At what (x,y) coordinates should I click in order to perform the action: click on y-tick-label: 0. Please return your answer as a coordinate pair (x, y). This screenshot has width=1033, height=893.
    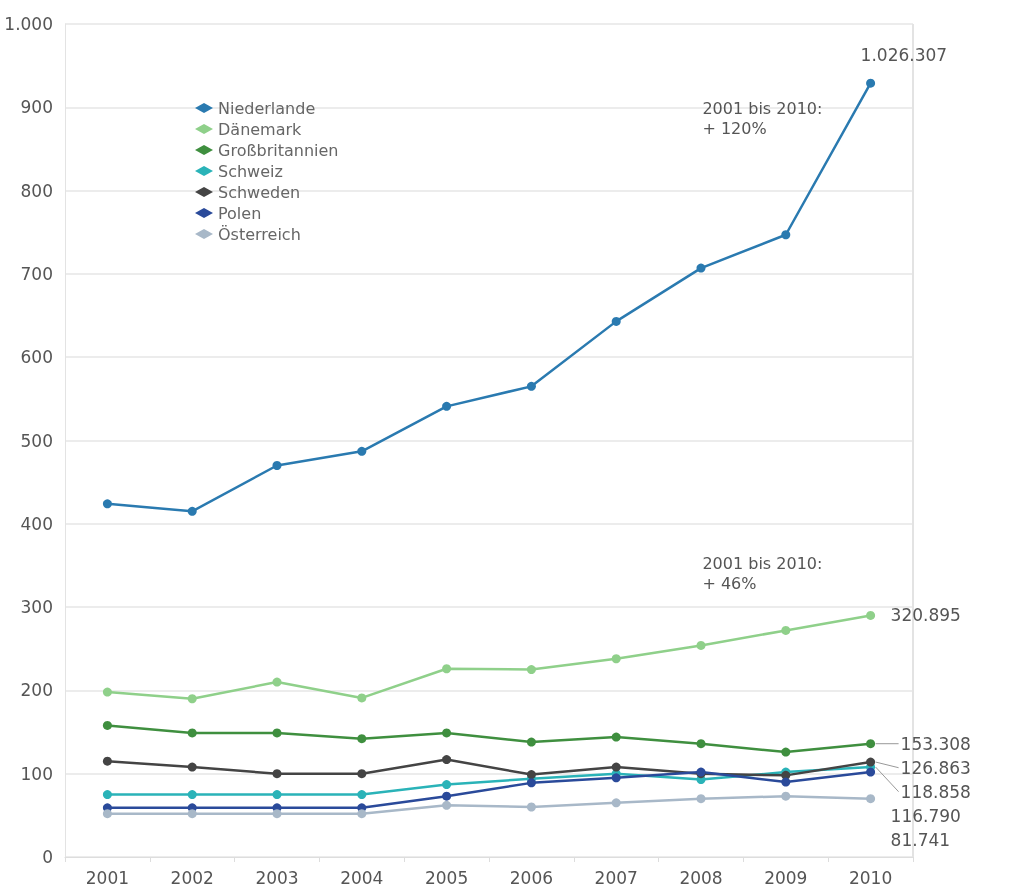
    Looking at the image, I should click on (47, 857).